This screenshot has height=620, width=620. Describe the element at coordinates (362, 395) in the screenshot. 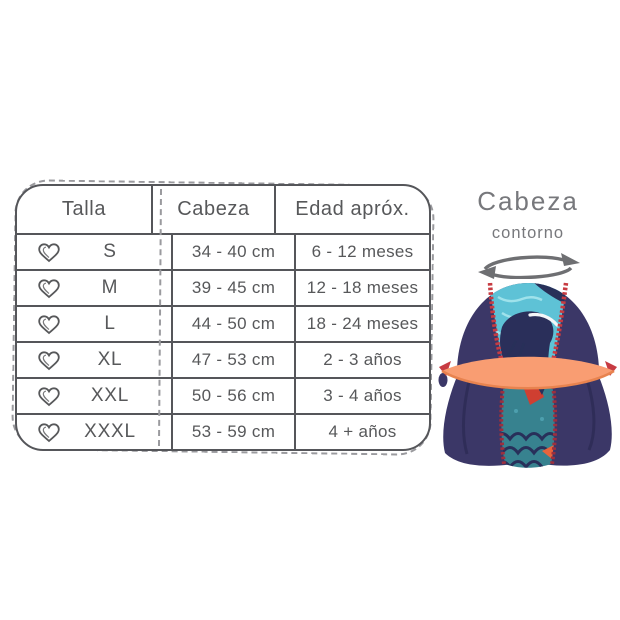

I see `cell-age: 3 - 4 años` at that location.